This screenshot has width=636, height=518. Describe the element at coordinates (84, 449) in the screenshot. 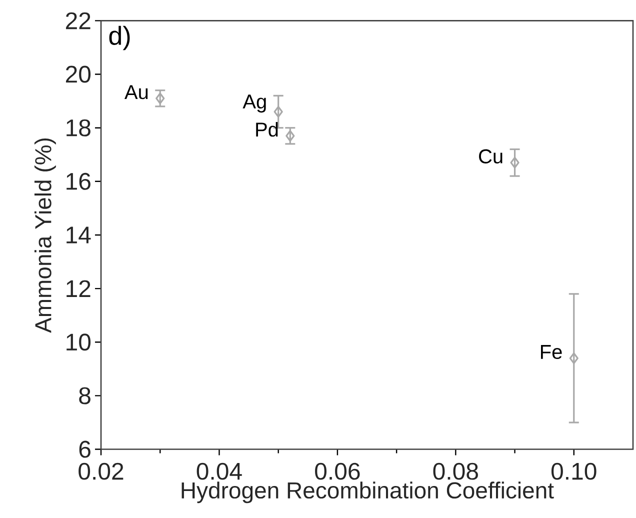

I see `y-tick-label: 6` at that location.